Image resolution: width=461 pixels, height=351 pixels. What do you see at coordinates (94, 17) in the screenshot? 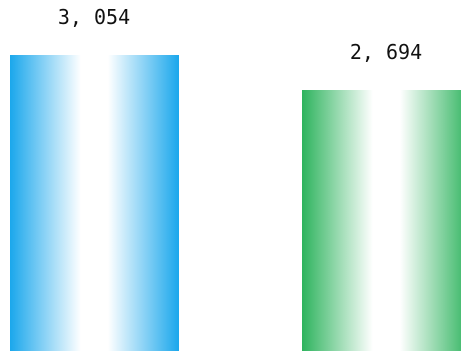
I see `bar-value-label-1: 3, 054` at bounding box center [94, 17].